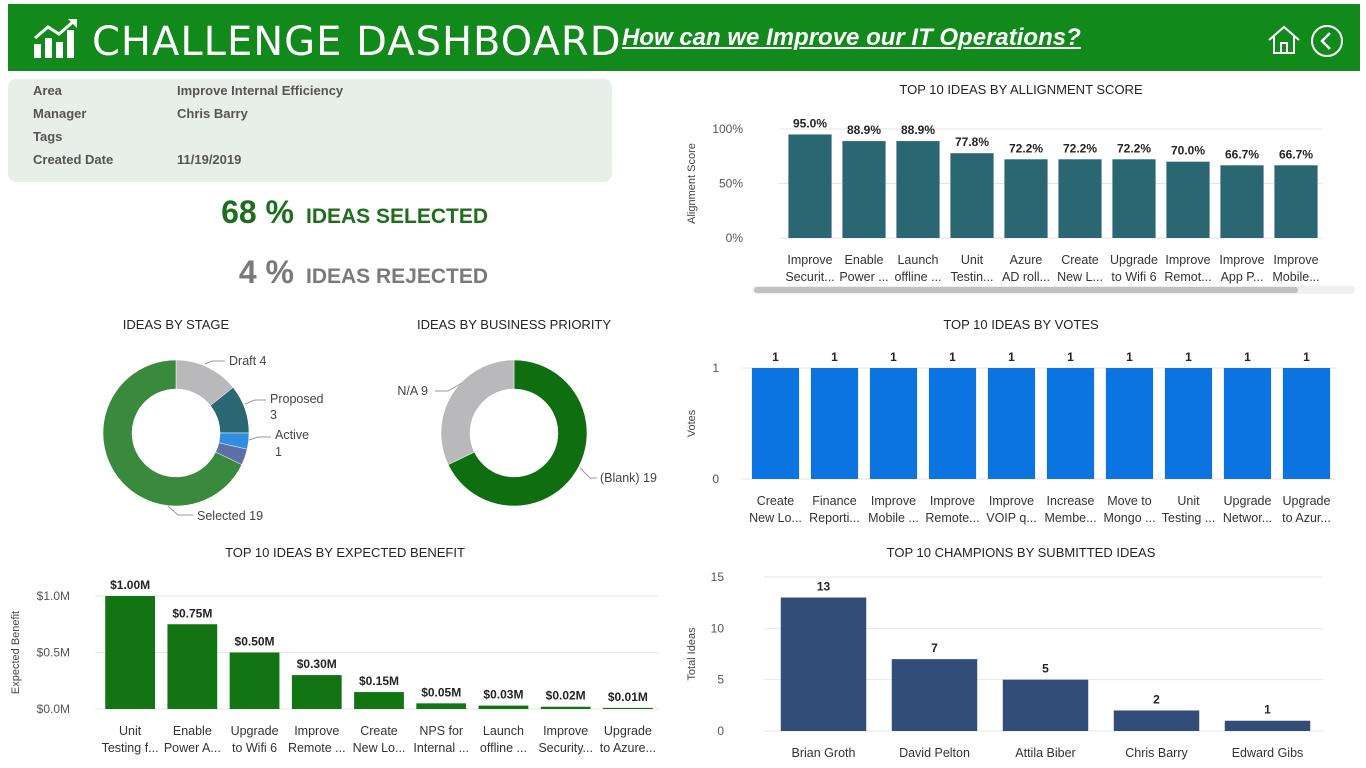 The width and height of the screenshot is (1366, 768). I want to click on y-axis-label: Total Ideas, so click(692, 654).